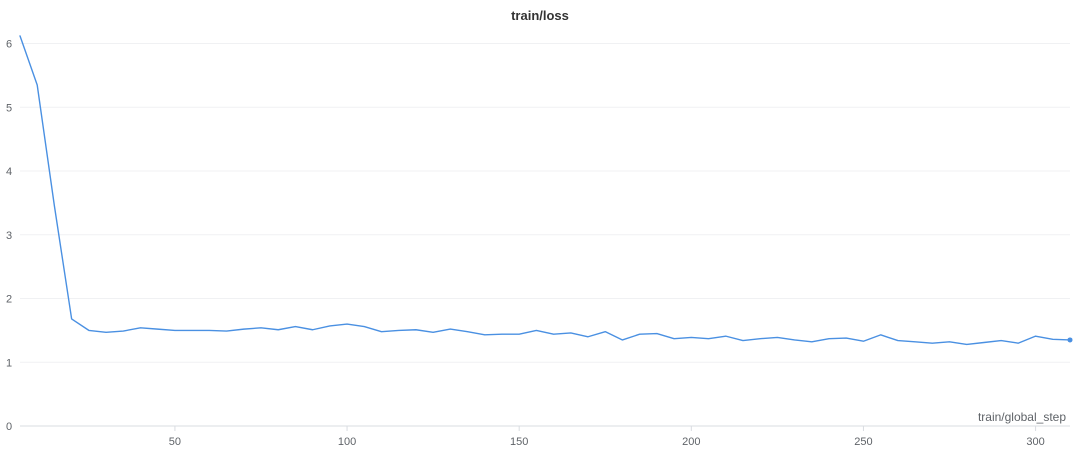  I want to click on chart-title: train/loss, so click(540, 15).